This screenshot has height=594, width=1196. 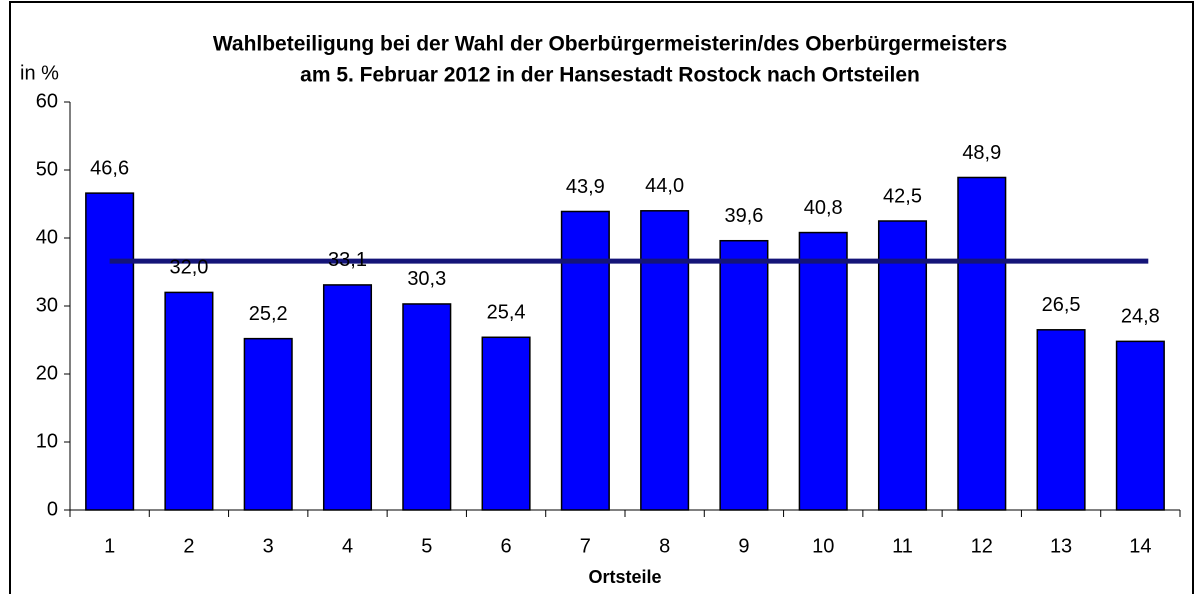 What do you see at coordinates (1140, 317) in the screenshot?
I see `data-label: 24,8` at bounding box center [1140, 317].